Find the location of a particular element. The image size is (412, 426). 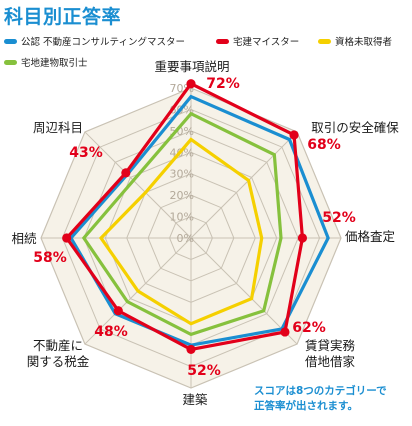

value-label: 43% is located at coordinates (86, 153).